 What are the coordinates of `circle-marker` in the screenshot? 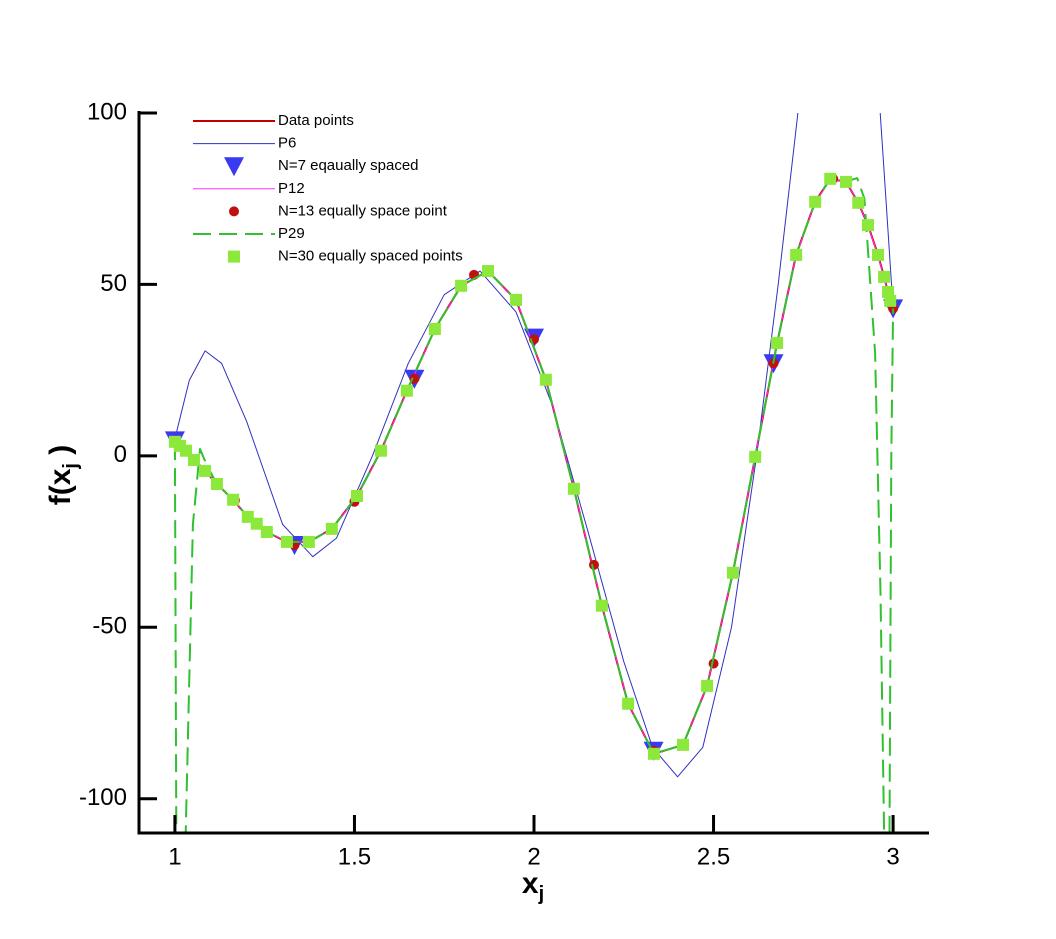 It's located at (593, 564).